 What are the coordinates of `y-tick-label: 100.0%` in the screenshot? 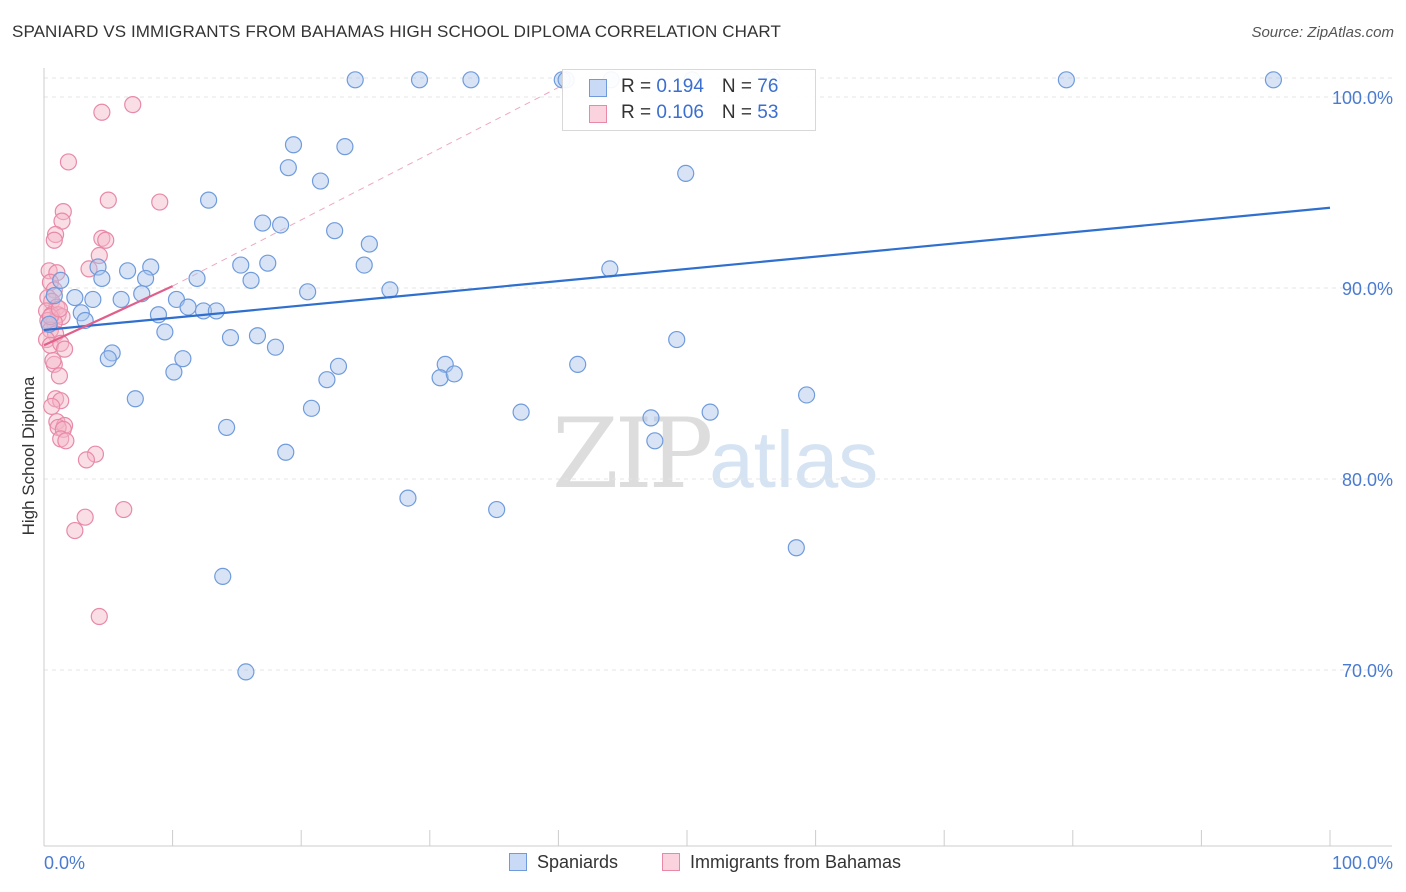 It's located at (1362, 98).